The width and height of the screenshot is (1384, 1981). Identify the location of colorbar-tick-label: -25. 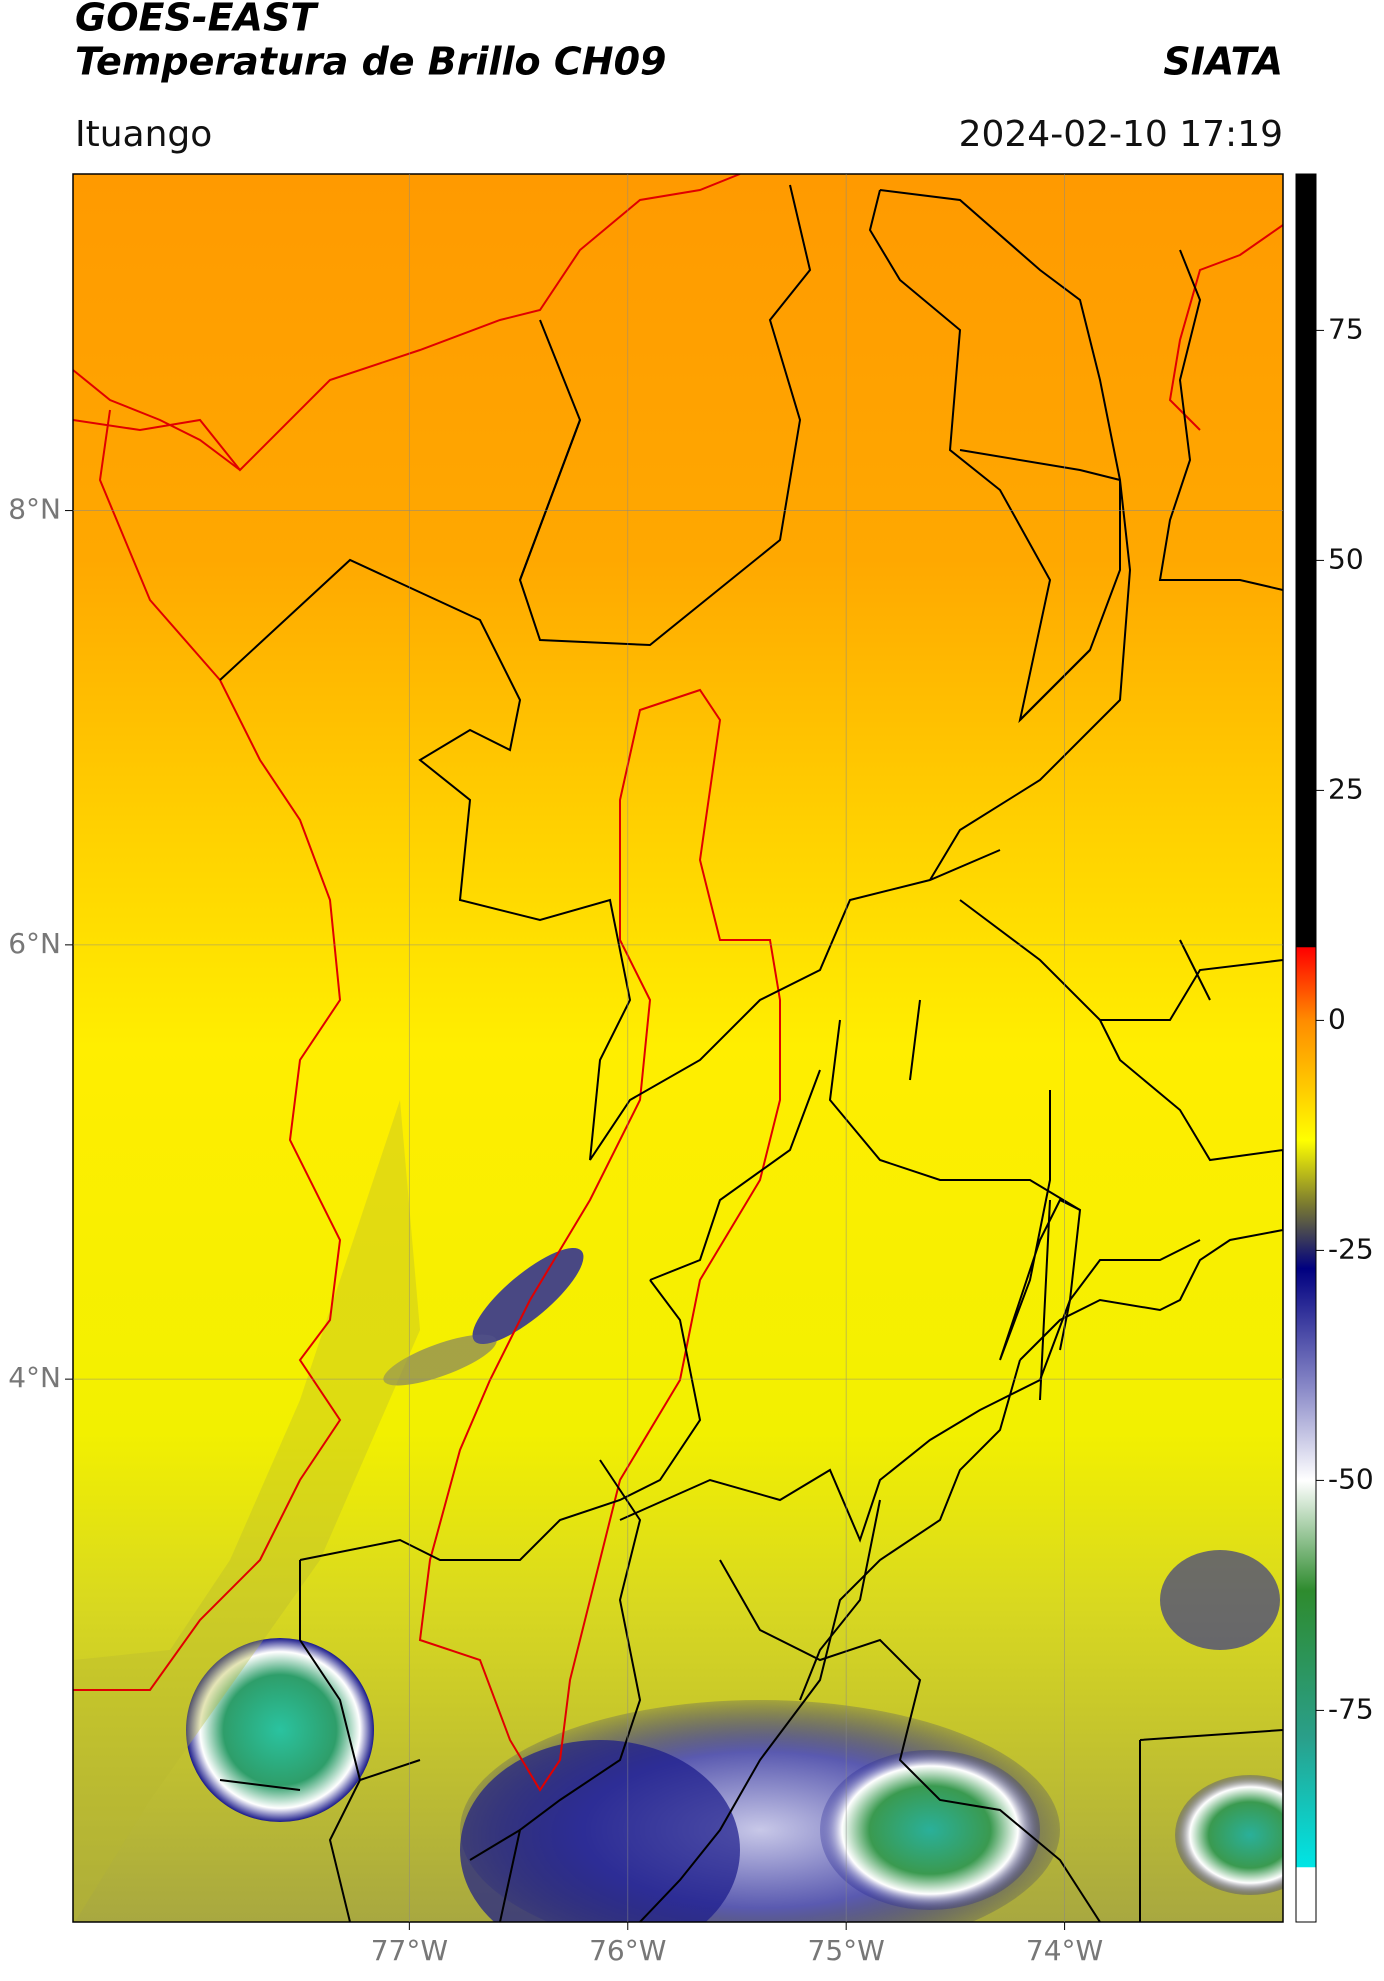
(1351, 1248).